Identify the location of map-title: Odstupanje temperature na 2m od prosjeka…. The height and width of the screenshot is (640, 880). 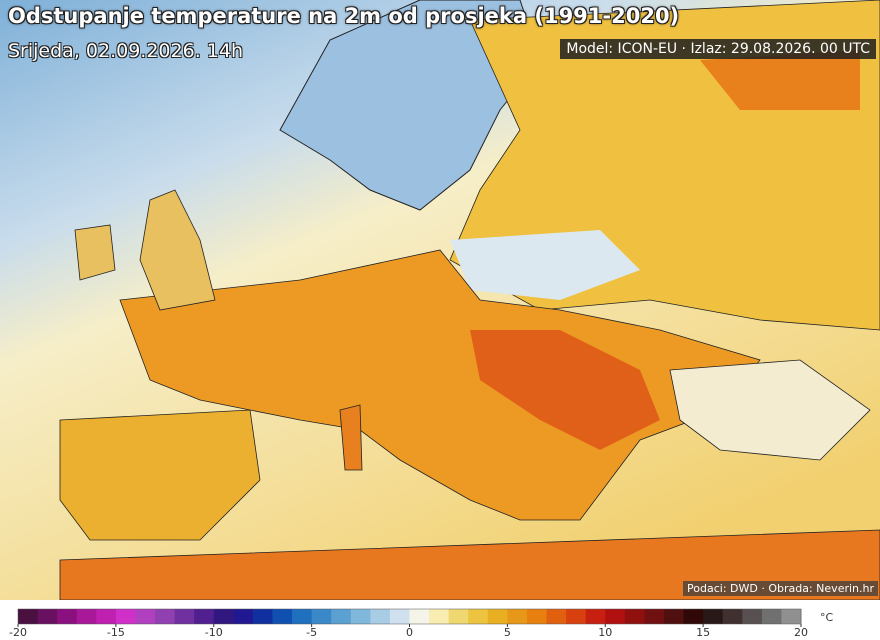
(344, 16).